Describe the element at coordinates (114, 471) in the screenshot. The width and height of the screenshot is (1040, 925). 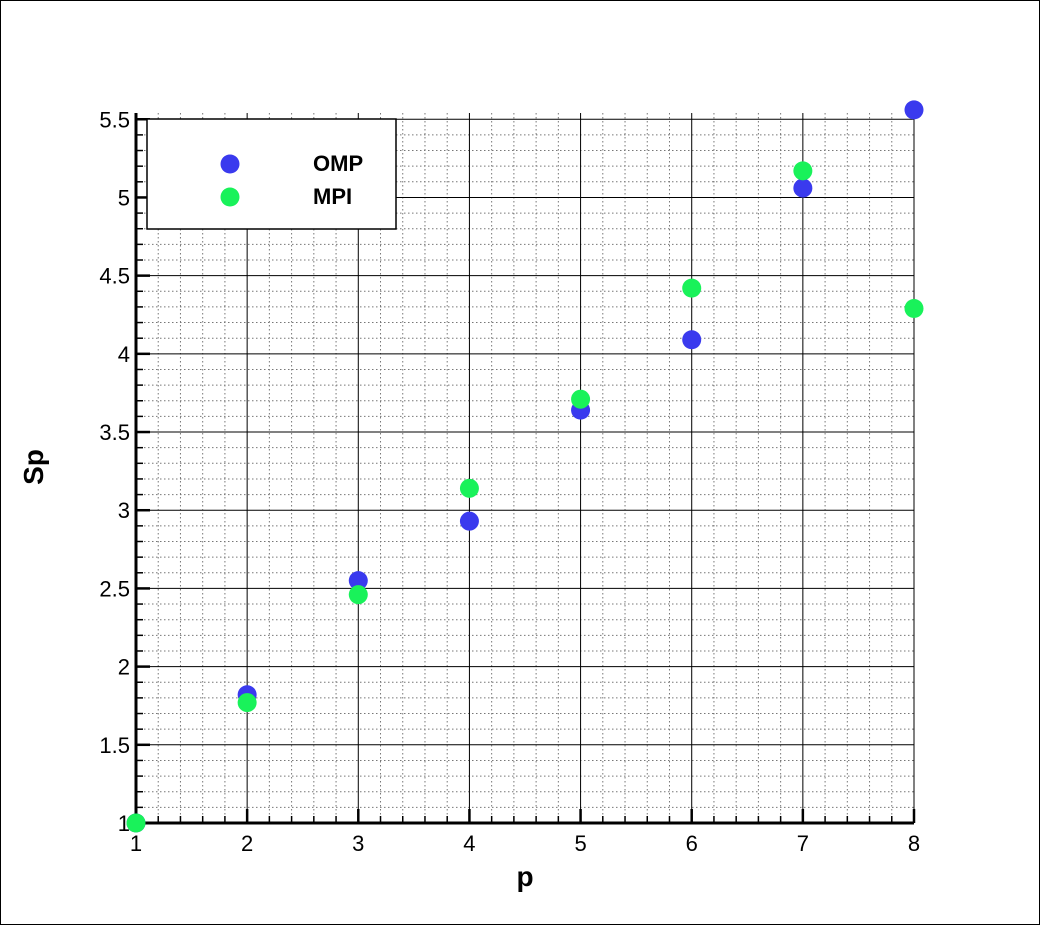
I see `y-tick-labels: 1 1.5 2 2.5 3 3.5 4 4.5 5 5.5` at that location.